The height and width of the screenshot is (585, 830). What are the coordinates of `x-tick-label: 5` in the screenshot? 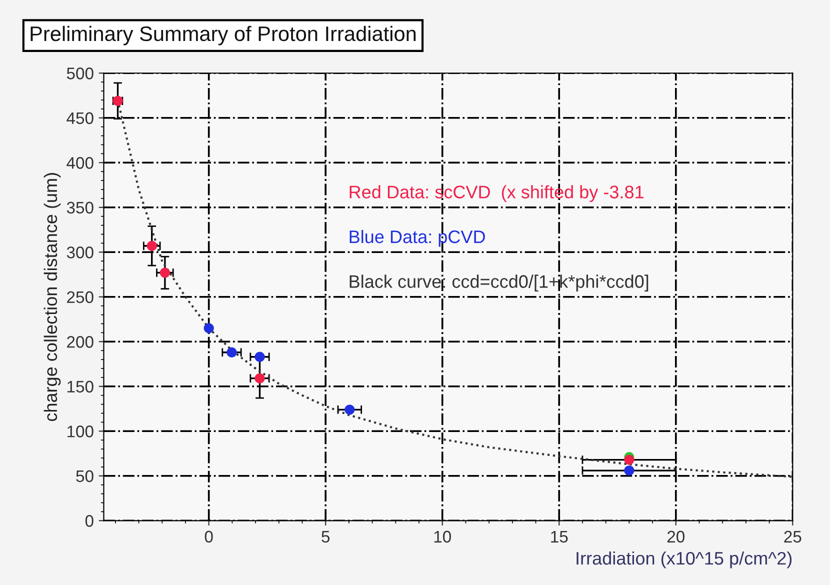 It's located at (326, 536).